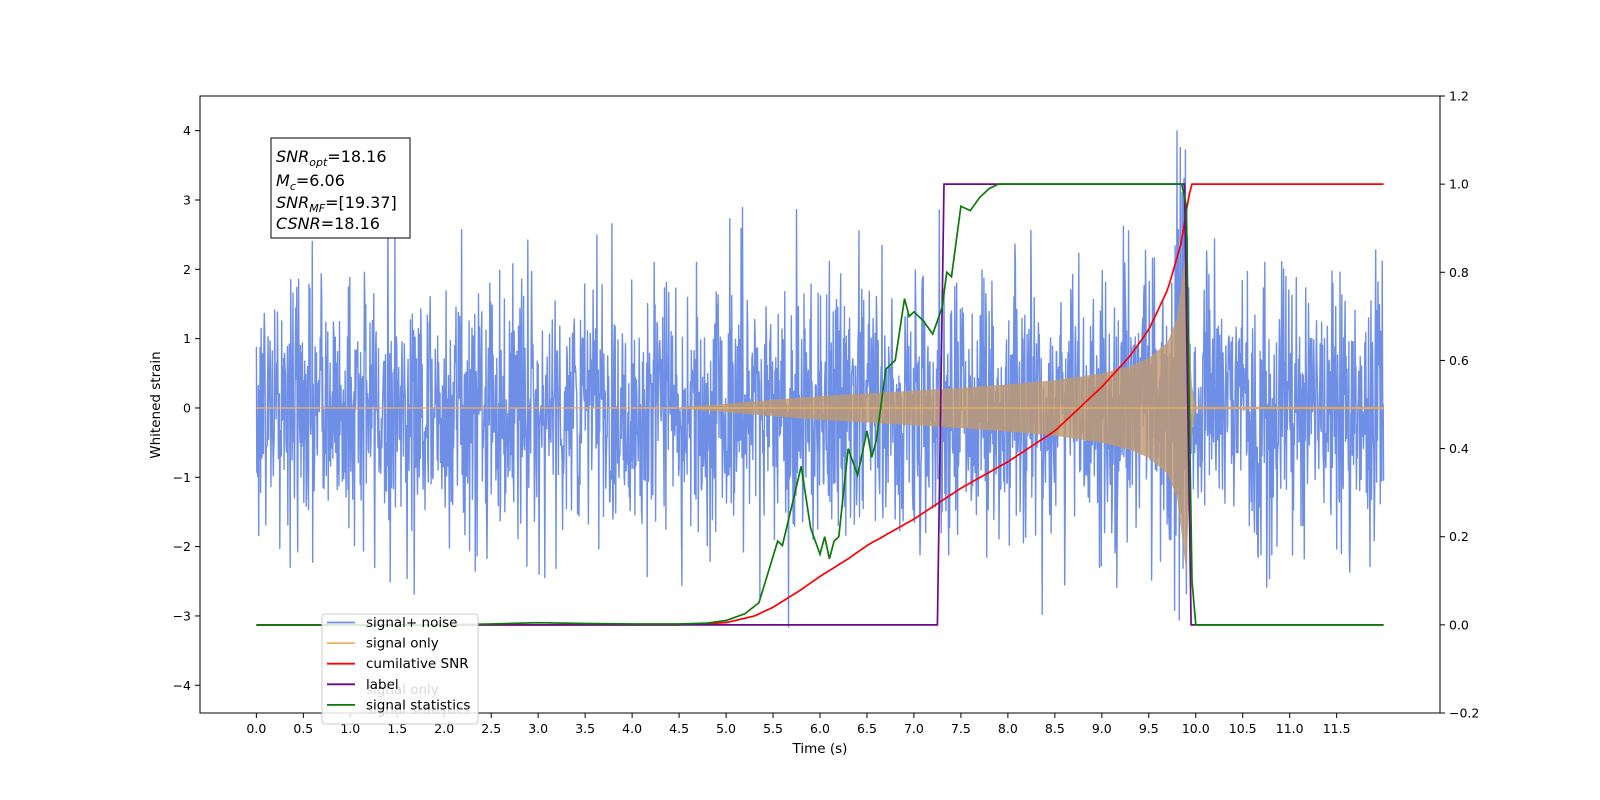 This screenshot has width=1600, height=800. I want to click on x-tick-label: 8.0, so click(1008, 728).